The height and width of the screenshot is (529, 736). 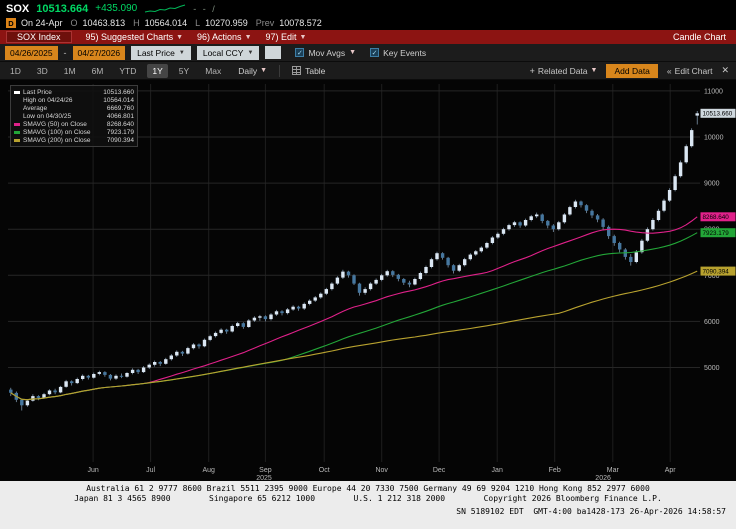 What do you see at coordinates (563, 70) in the screenshot?
I see `related-data-button: + Related Data ▼` at bounding box center [563, 70].